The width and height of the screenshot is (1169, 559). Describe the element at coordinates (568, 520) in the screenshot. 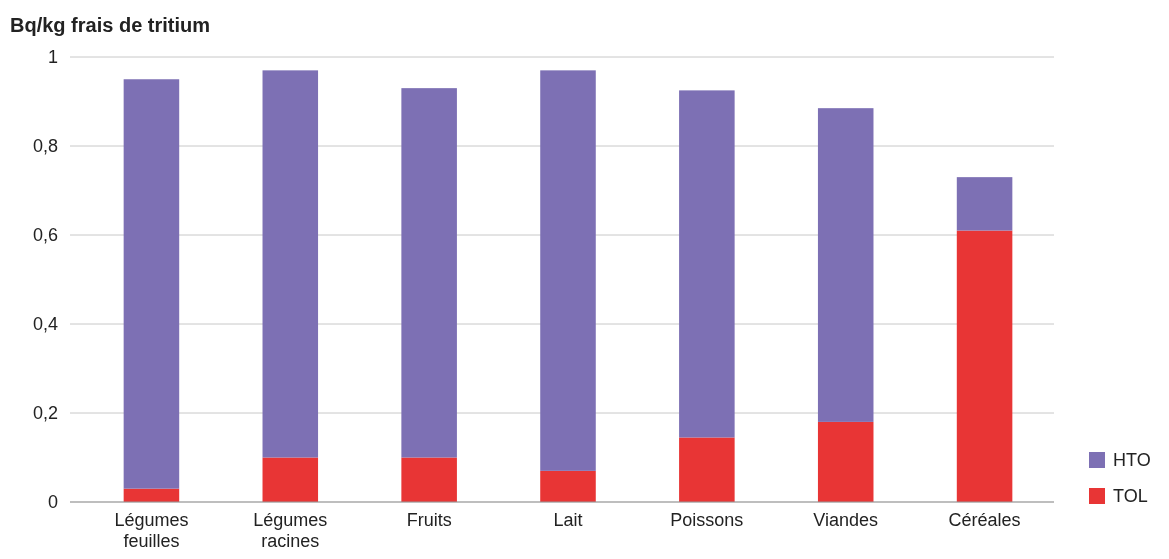

I see `x-tick-label: Lait` at that location.